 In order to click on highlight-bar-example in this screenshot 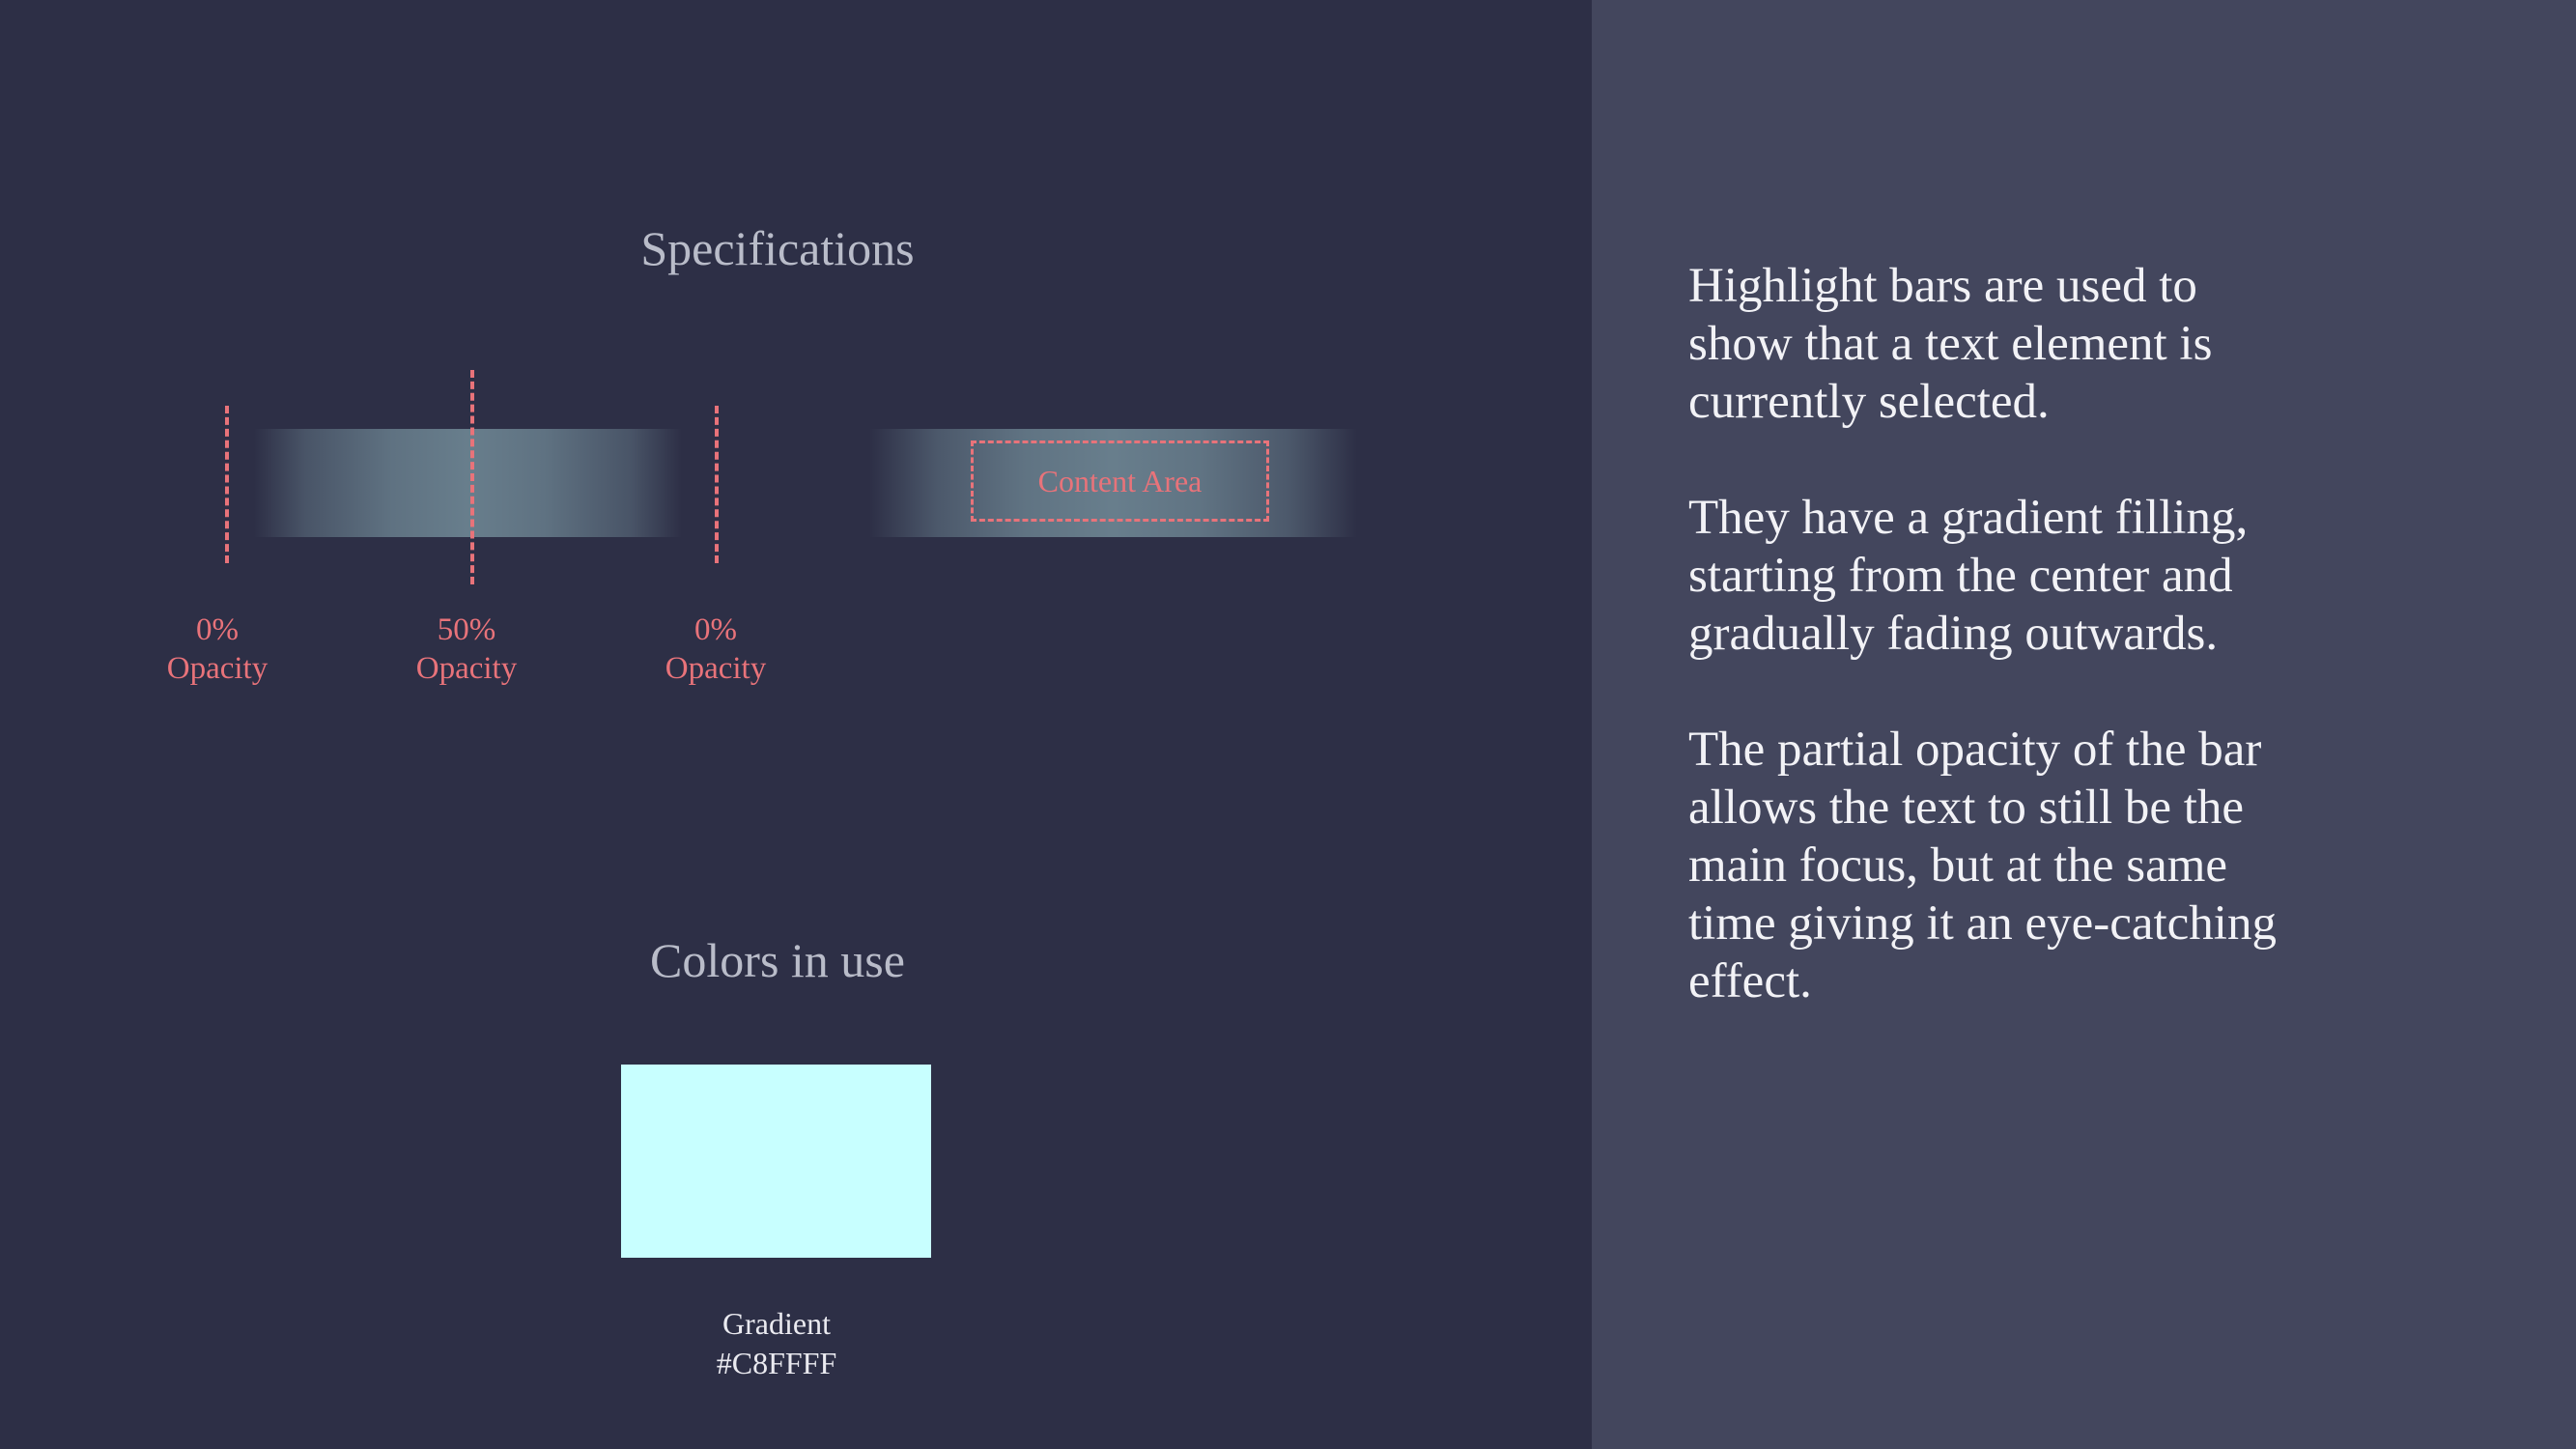, I will do `click(468, 483)`.